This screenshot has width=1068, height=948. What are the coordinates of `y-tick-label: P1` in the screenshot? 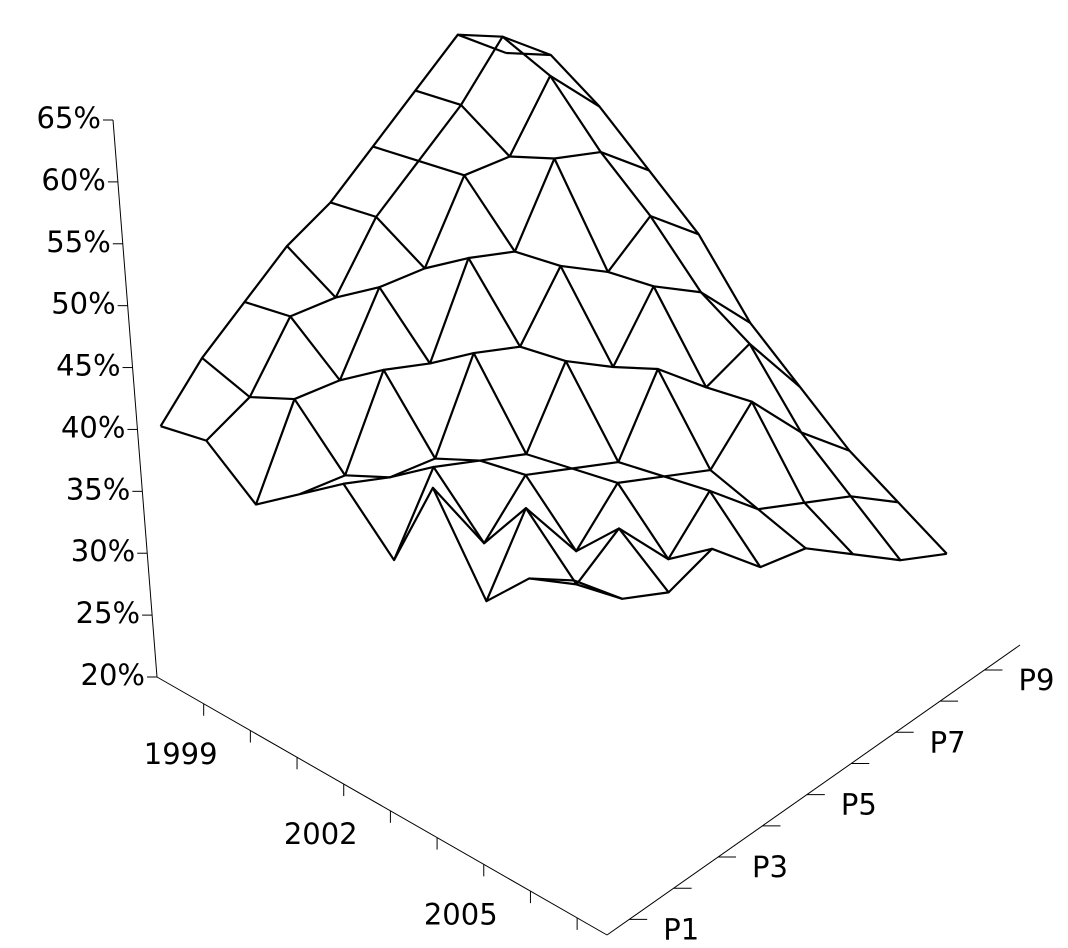 It's located at (681, 929).